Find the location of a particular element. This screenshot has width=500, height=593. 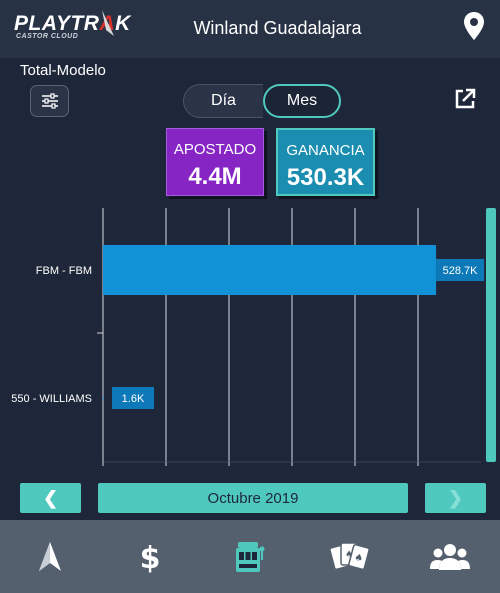

data-label: 528.7K is located at coordinates (461, 271).